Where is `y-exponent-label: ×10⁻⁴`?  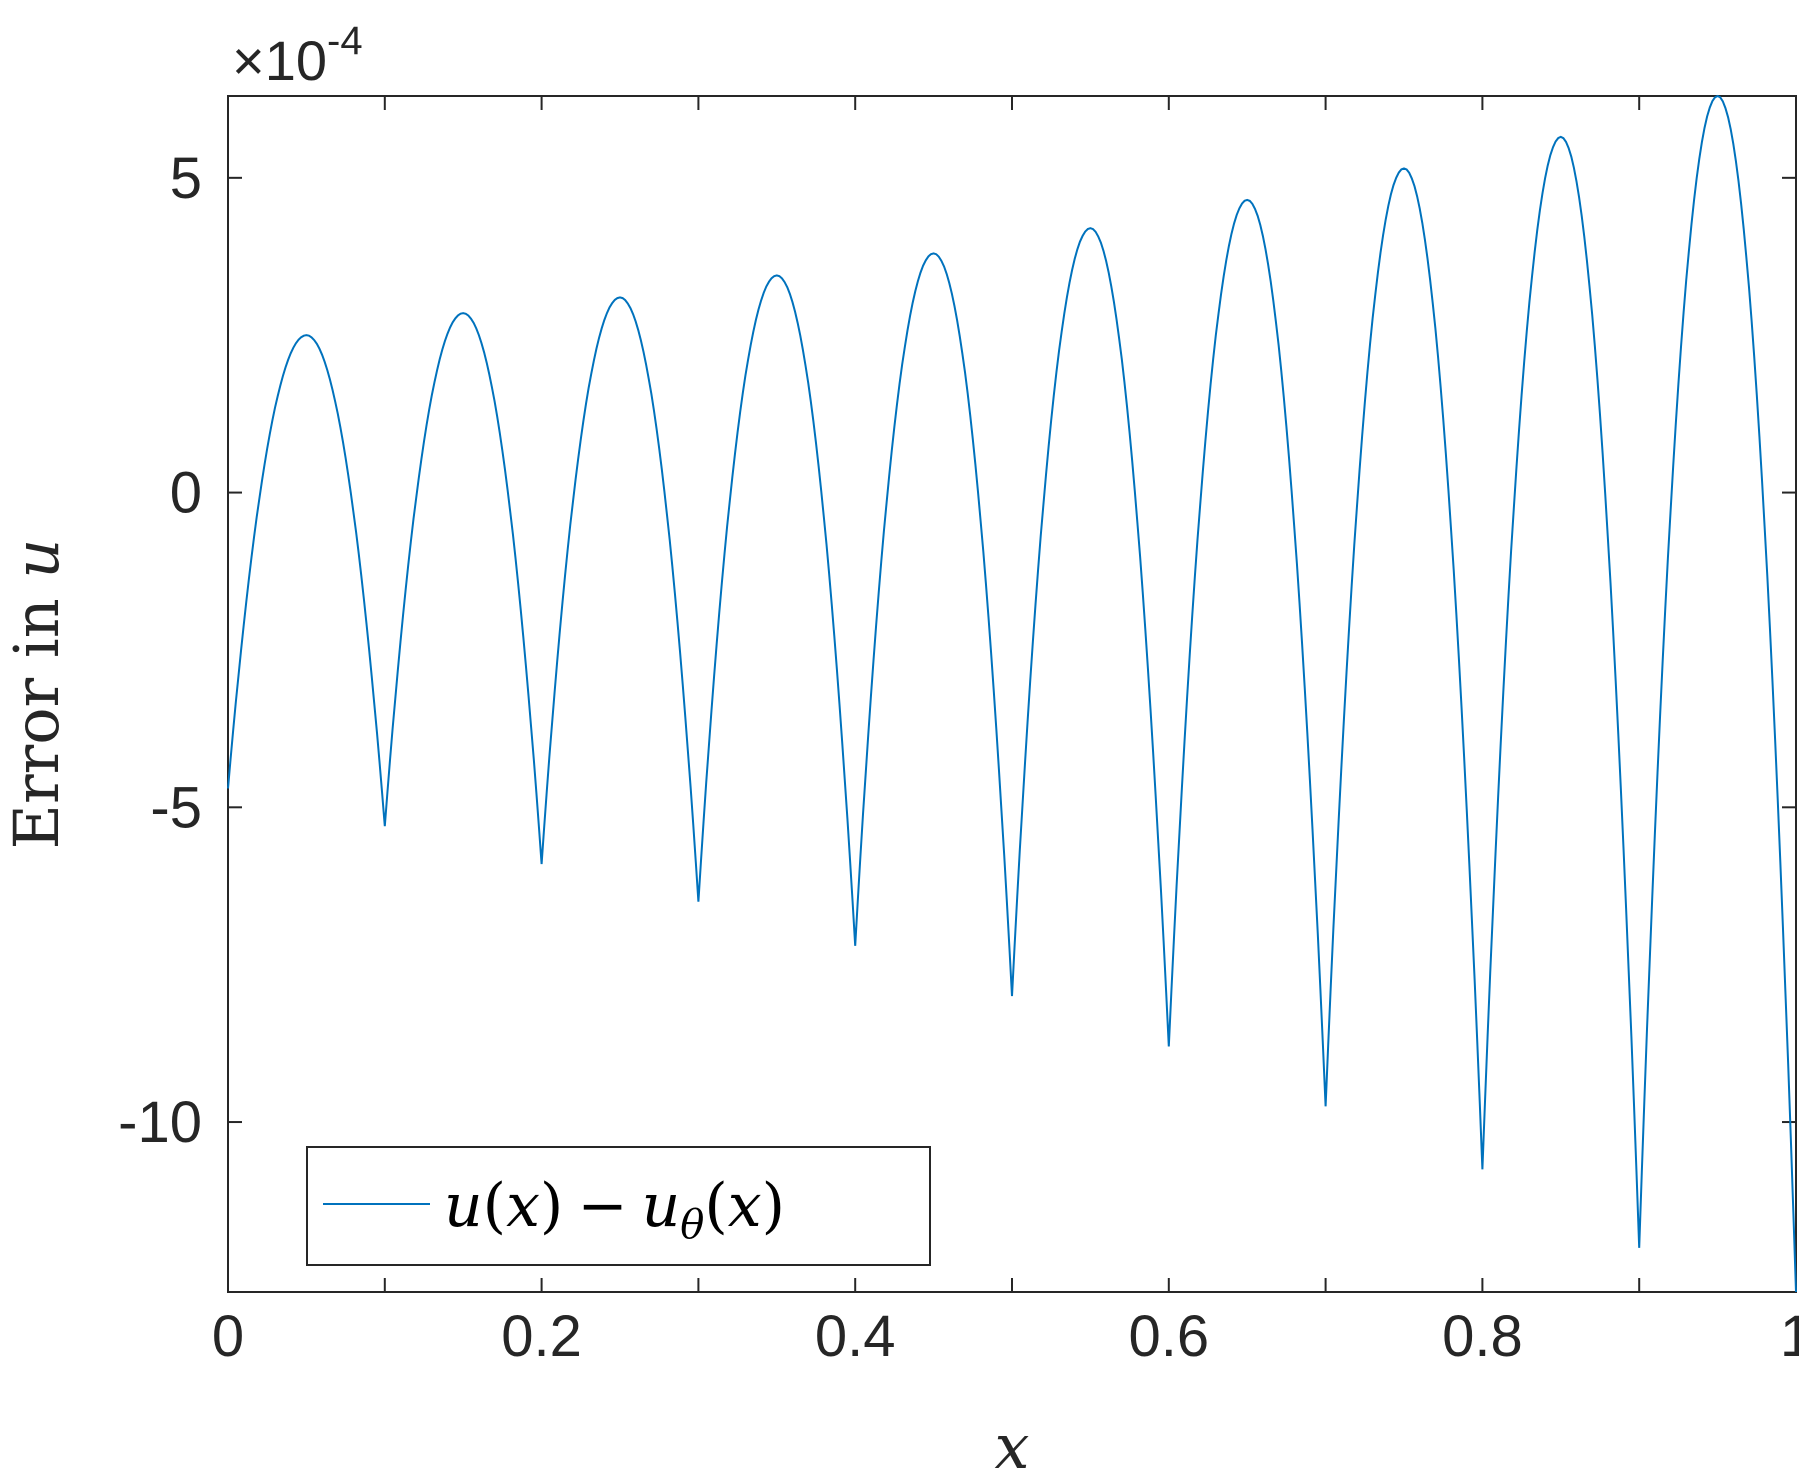
y-exponent-label: ×10⁻⁴ is located at coordinates (297, 55).